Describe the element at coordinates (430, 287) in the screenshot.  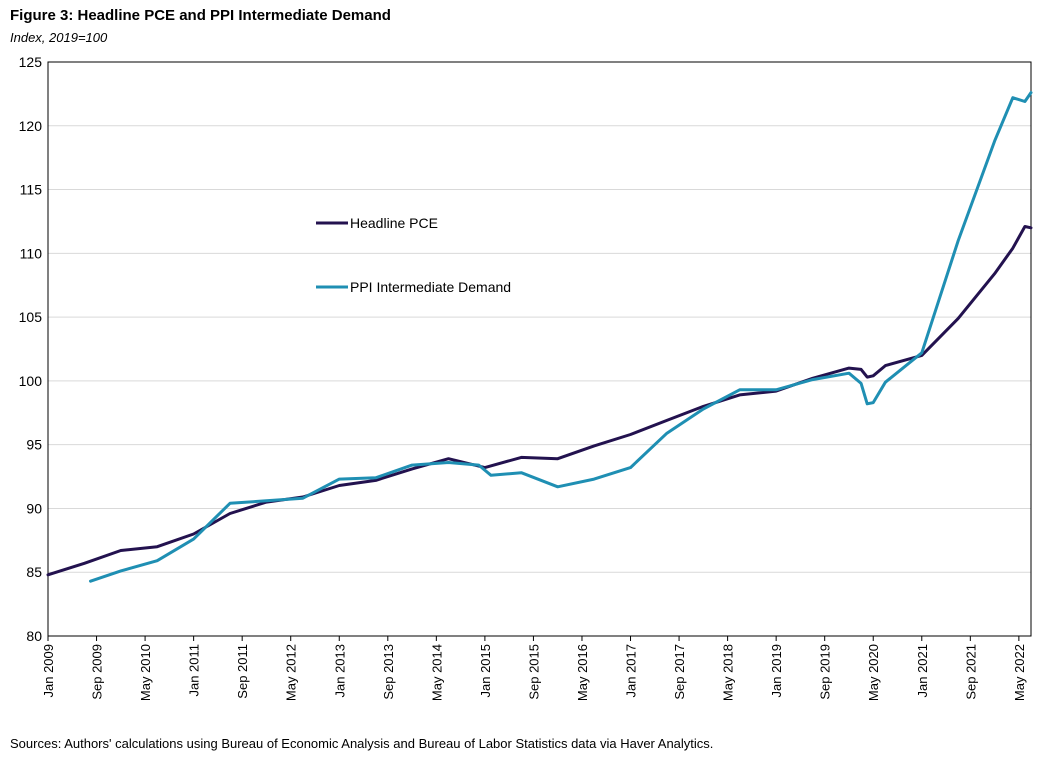
I see `legend-label: PPI Intermediate Demand` at that location.